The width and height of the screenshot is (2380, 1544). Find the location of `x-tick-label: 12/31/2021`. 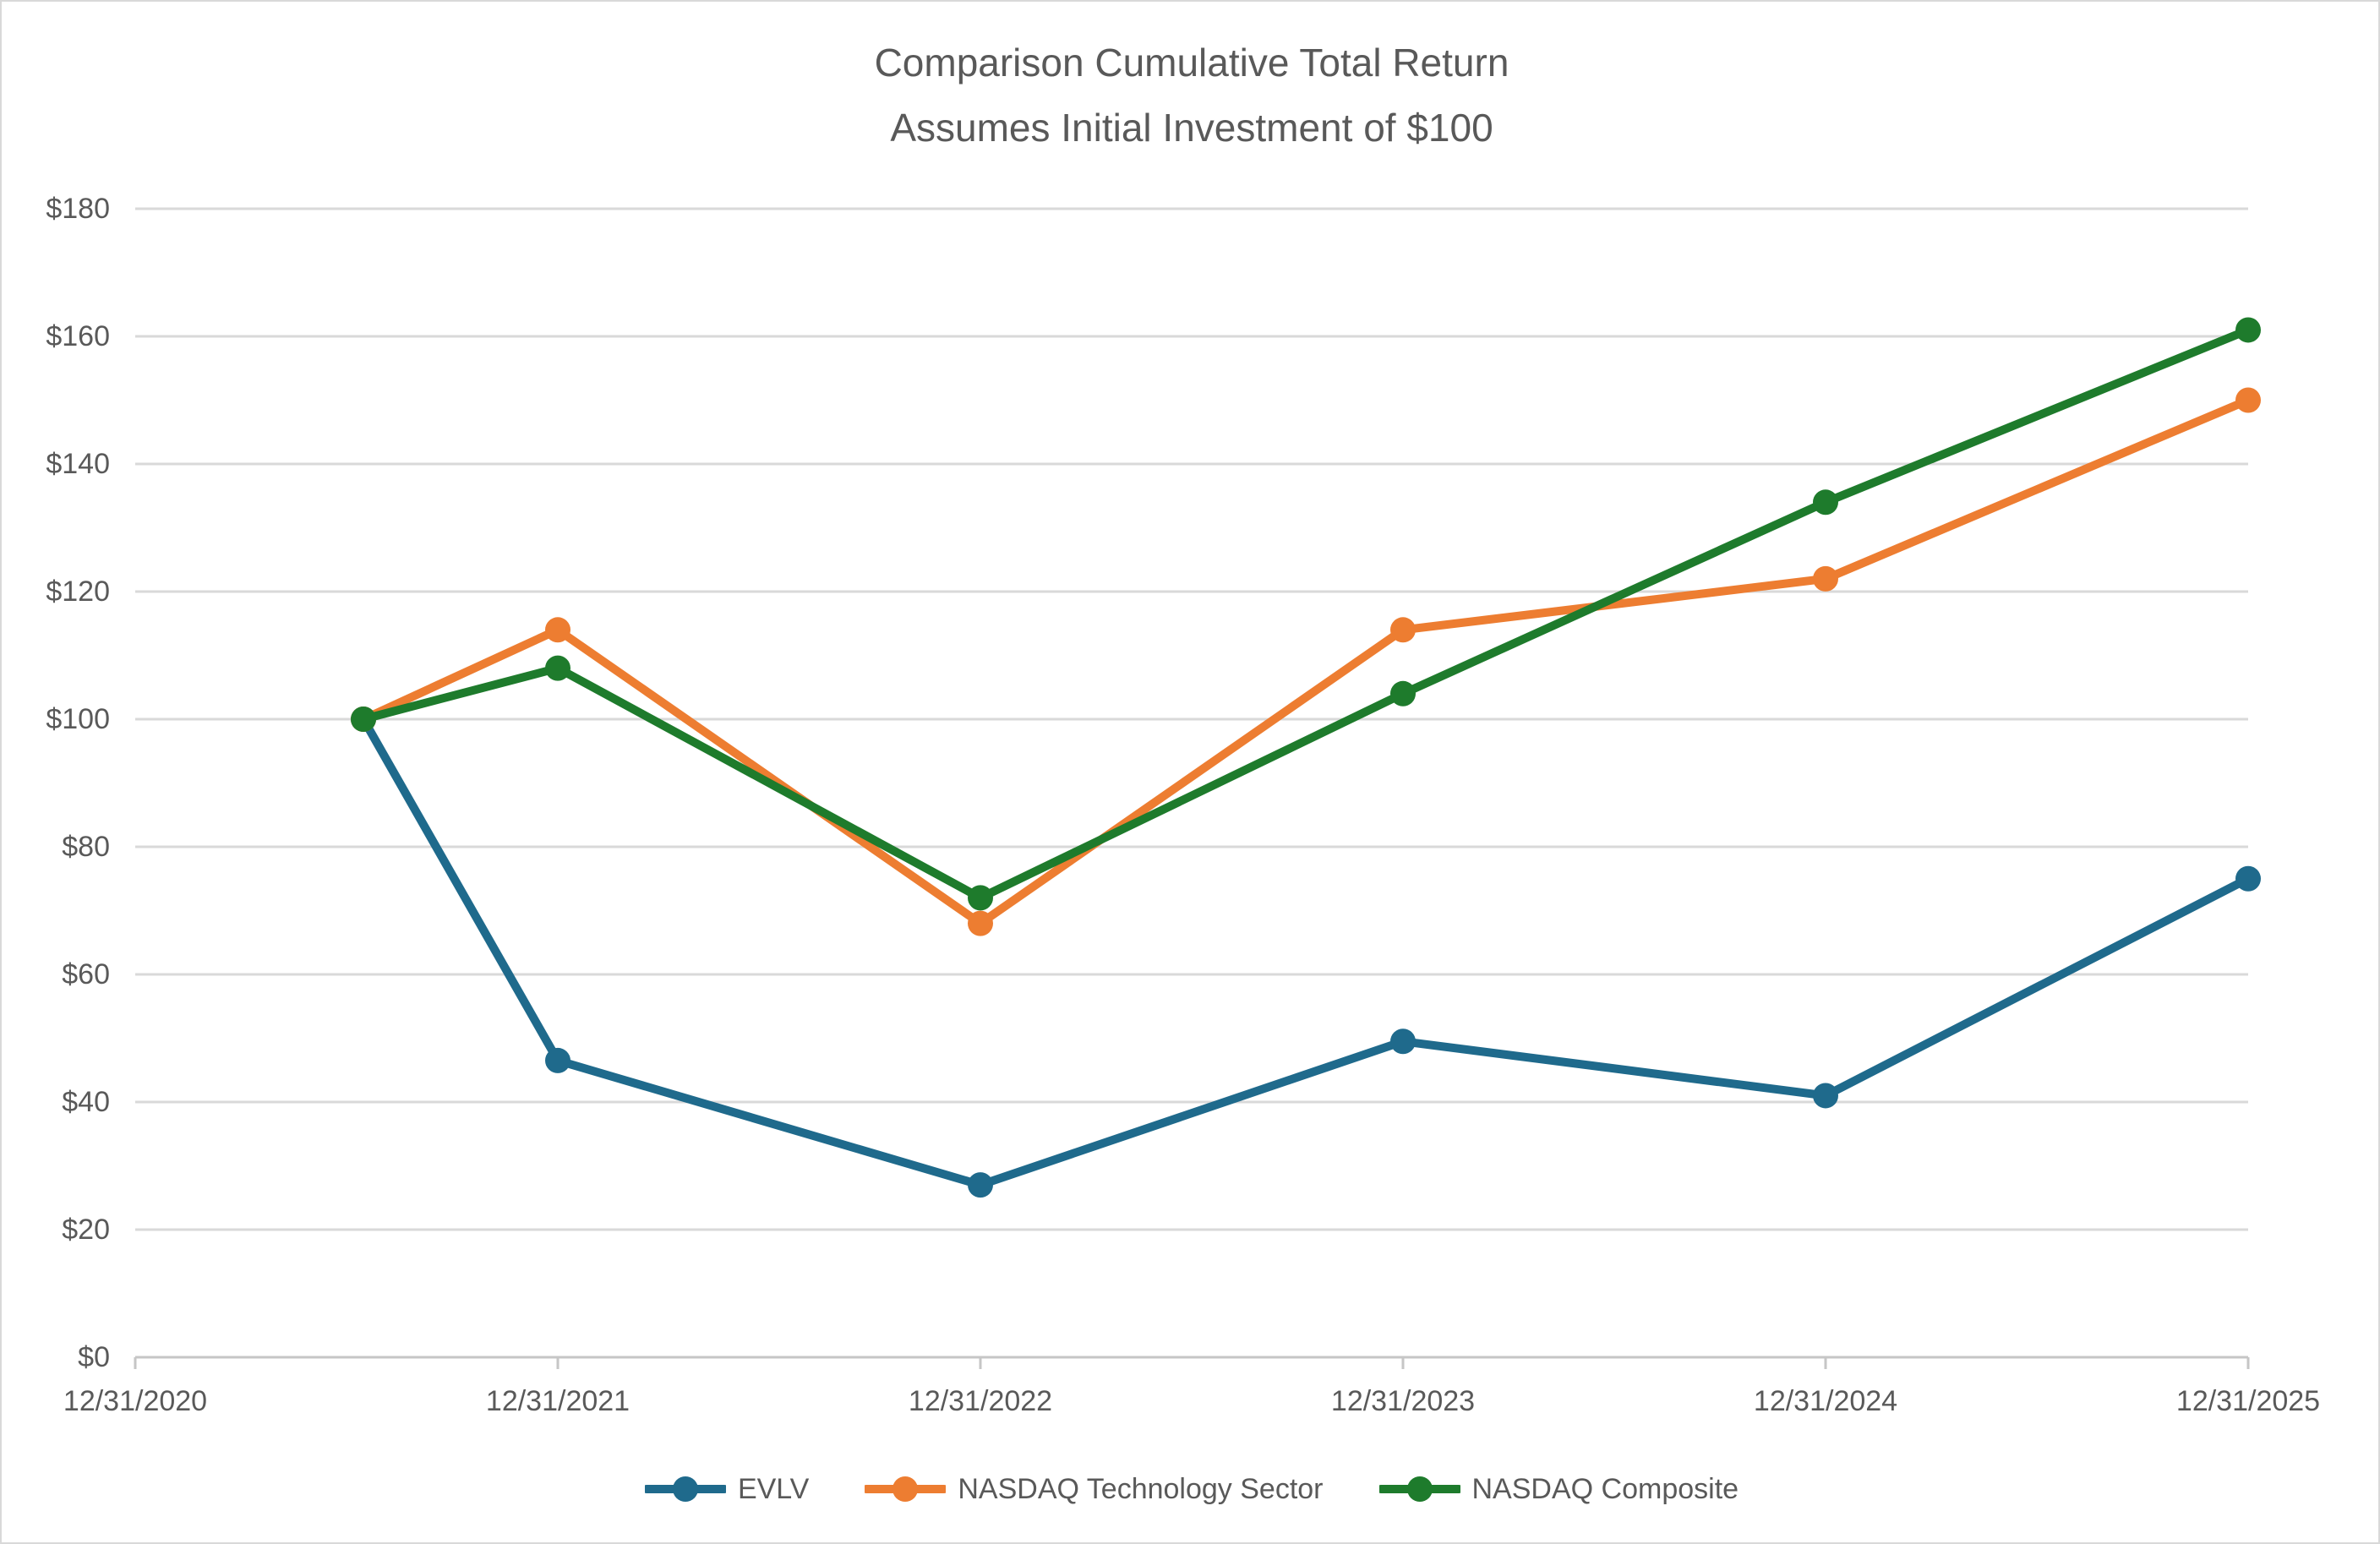

x-tick-label: 12/31/2021 is located at coordinates (558, 1401).